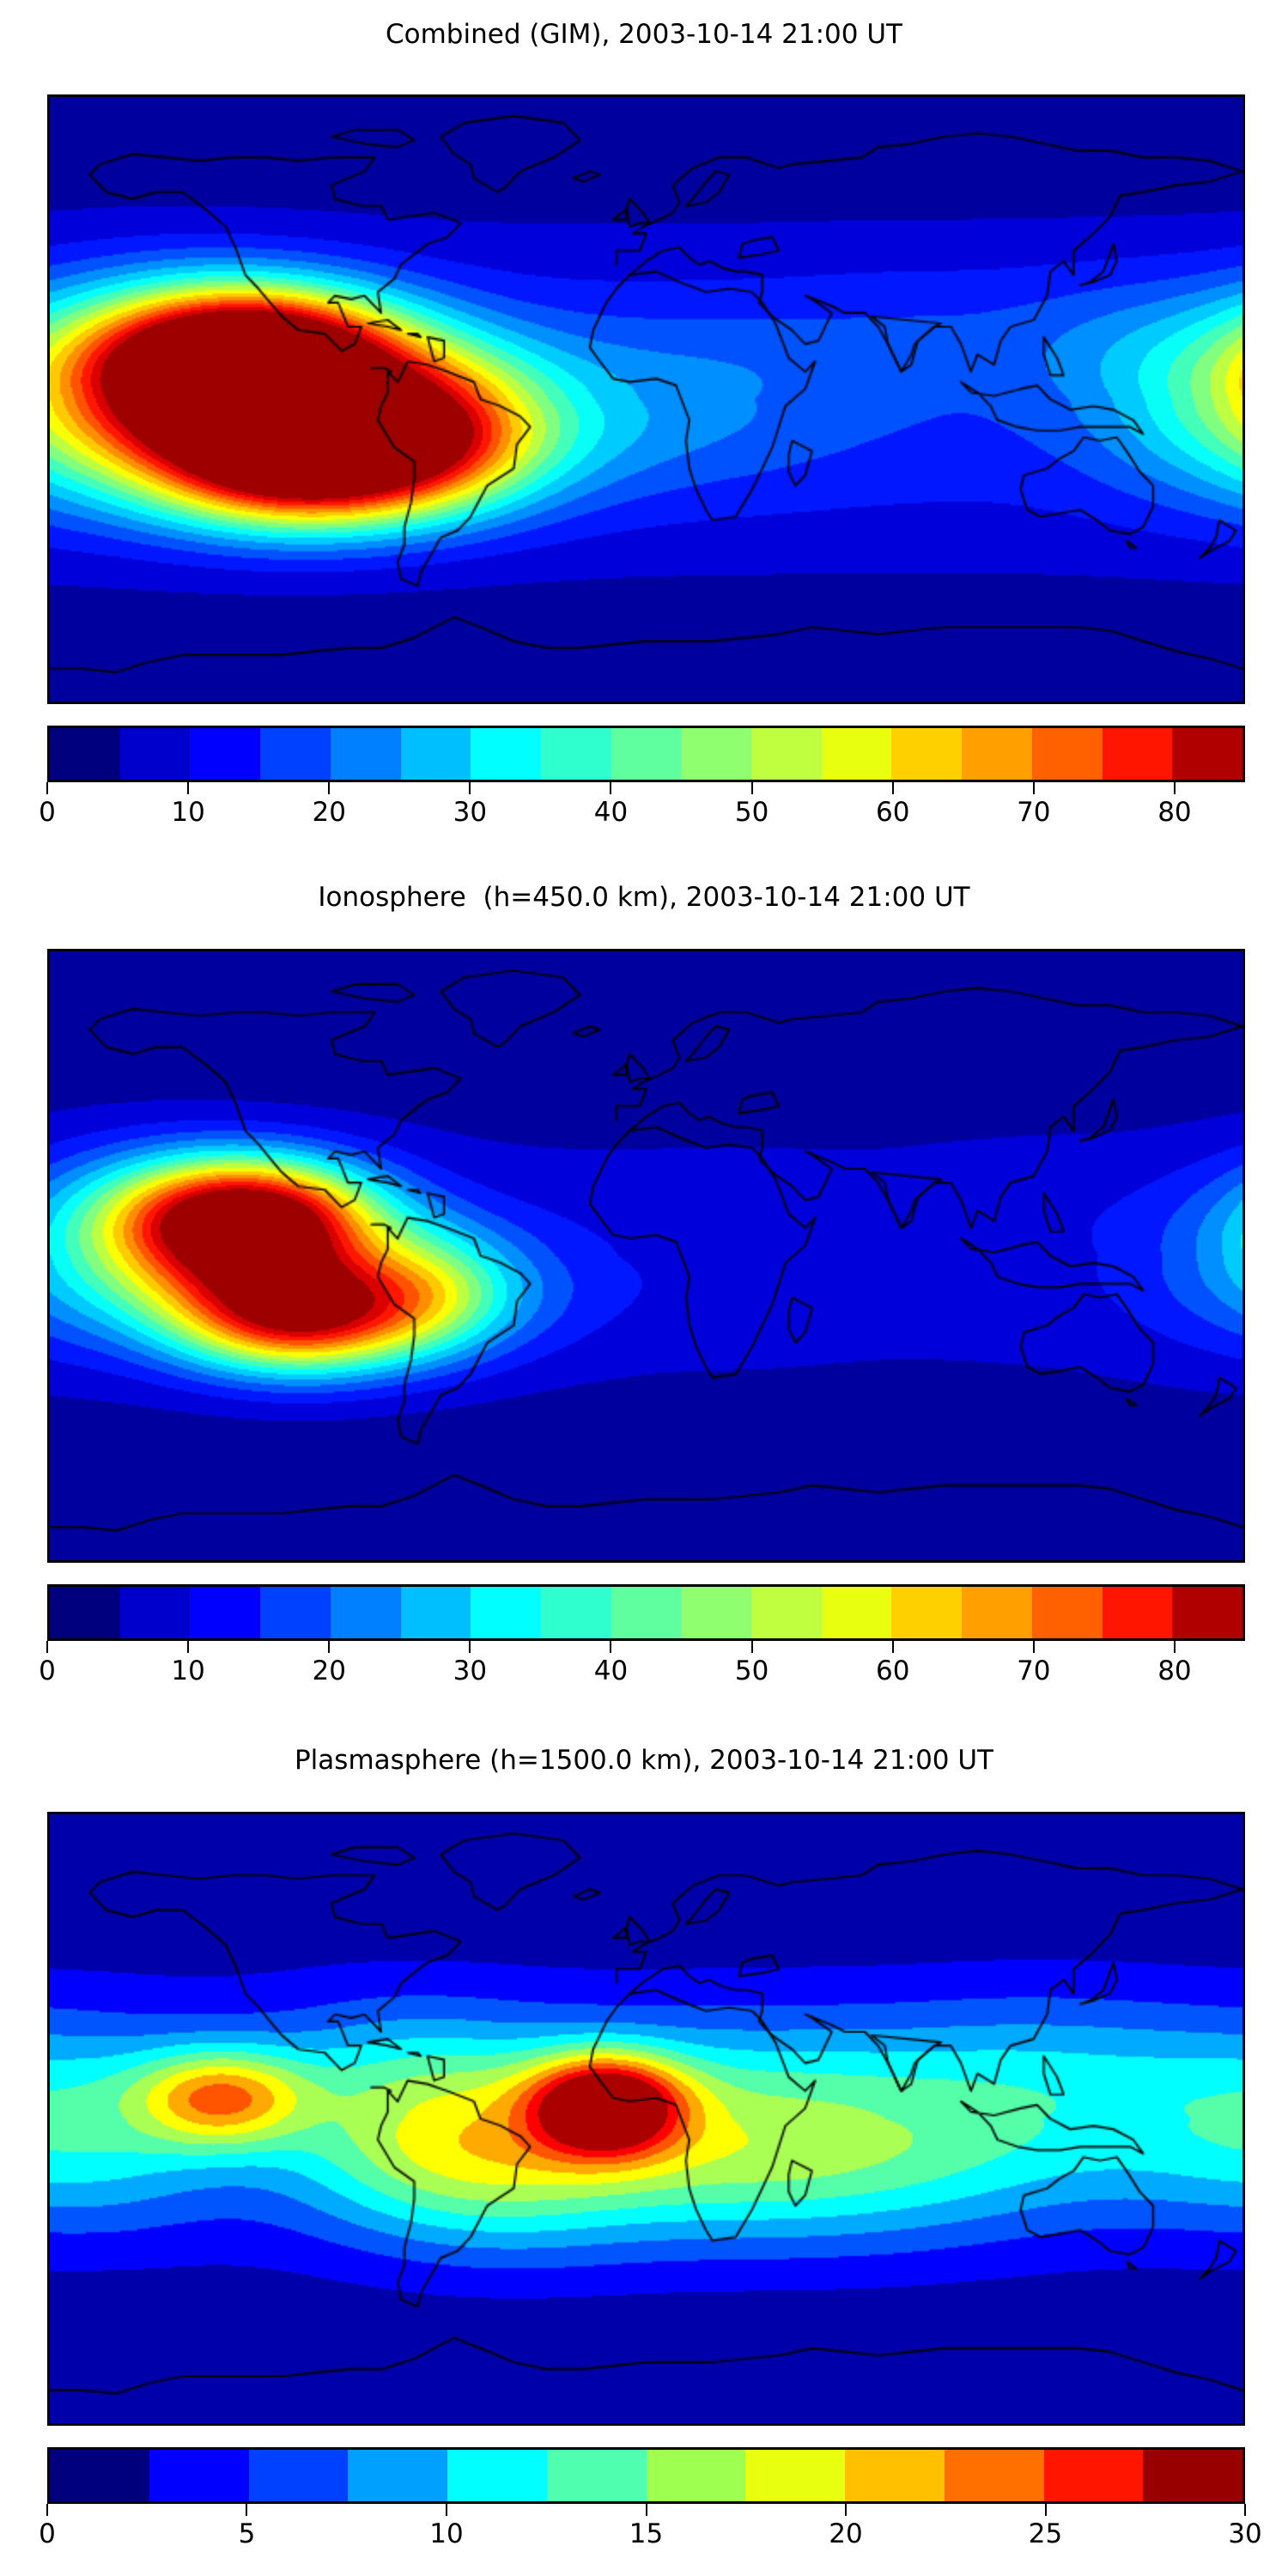  I want to click on colorbar-tick-label: 70, so click(1034, 812).